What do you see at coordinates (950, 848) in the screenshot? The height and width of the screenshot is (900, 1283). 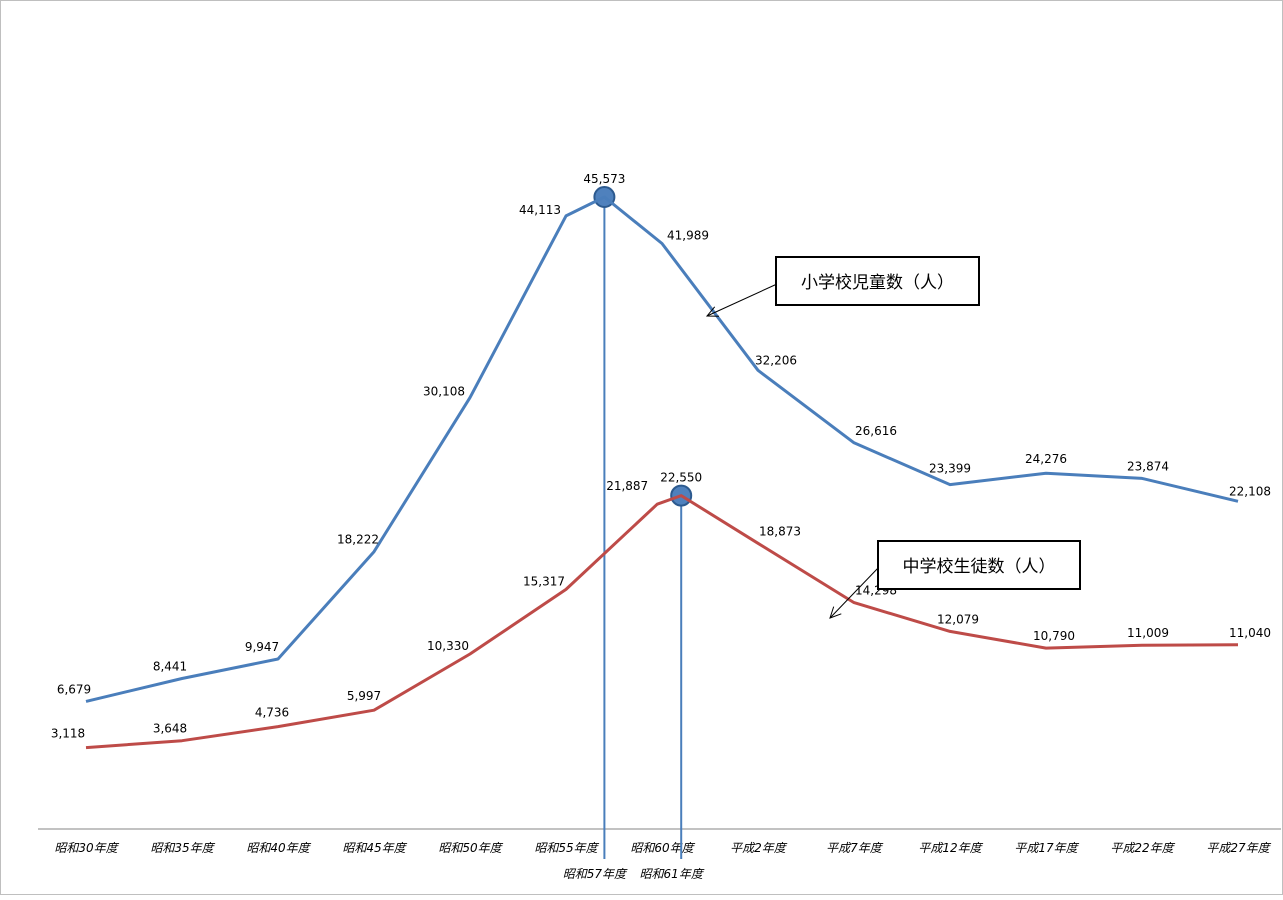 I see `x-tick-label: 平成12年度` at bounding box center [950, 848].